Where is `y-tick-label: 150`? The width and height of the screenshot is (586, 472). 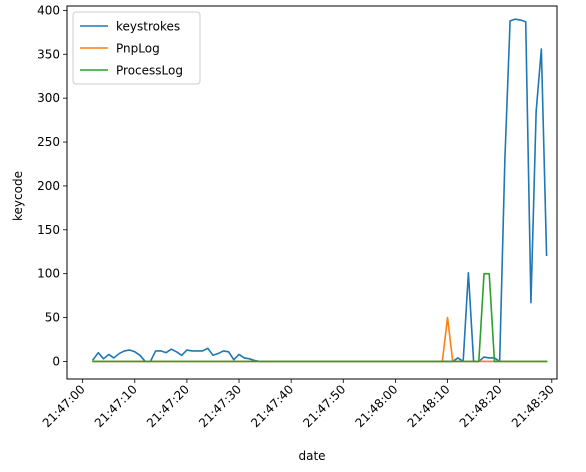 y-tick-label: 150 is located at coordinates (48, 230).